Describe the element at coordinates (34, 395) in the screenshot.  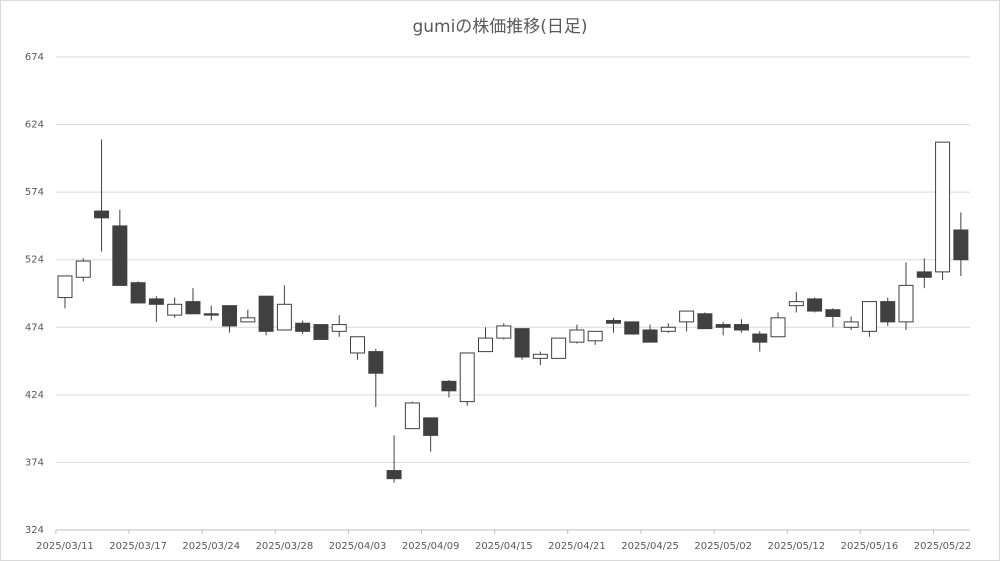
I see `y-tick-label: 424` at that location.